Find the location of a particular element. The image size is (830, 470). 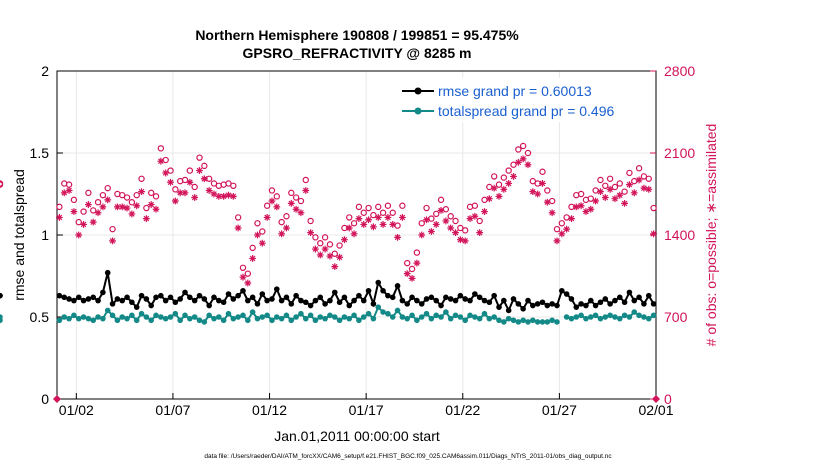

y-tick-label: 1.5 is located at coordinates (40, 153).